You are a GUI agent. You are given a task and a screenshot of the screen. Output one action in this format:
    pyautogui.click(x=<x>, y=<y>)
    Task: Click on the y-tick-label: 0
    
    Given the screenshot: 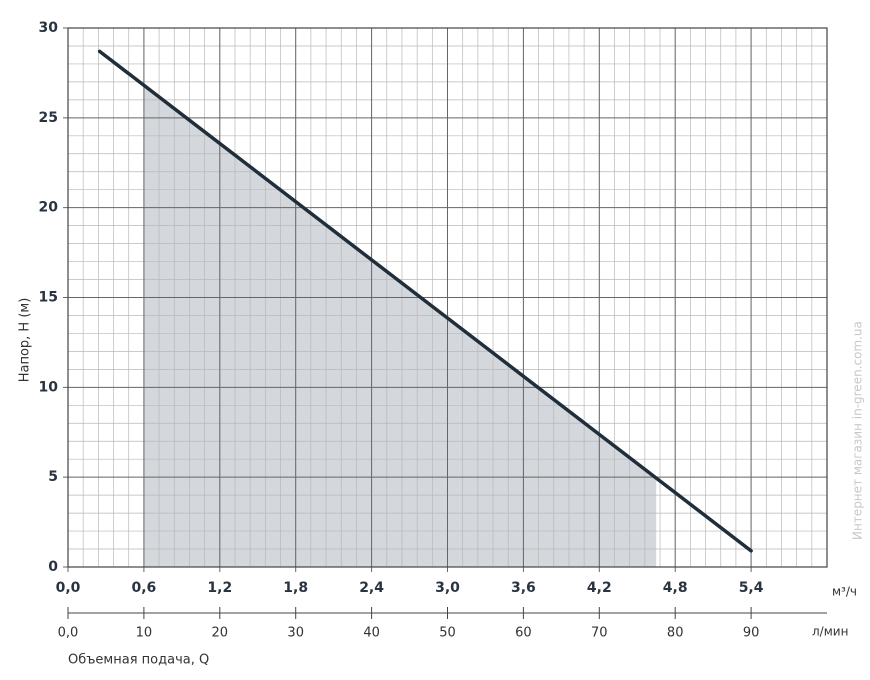 What is the action you would take?
    pyautogui.click(x=53, y=567)
    